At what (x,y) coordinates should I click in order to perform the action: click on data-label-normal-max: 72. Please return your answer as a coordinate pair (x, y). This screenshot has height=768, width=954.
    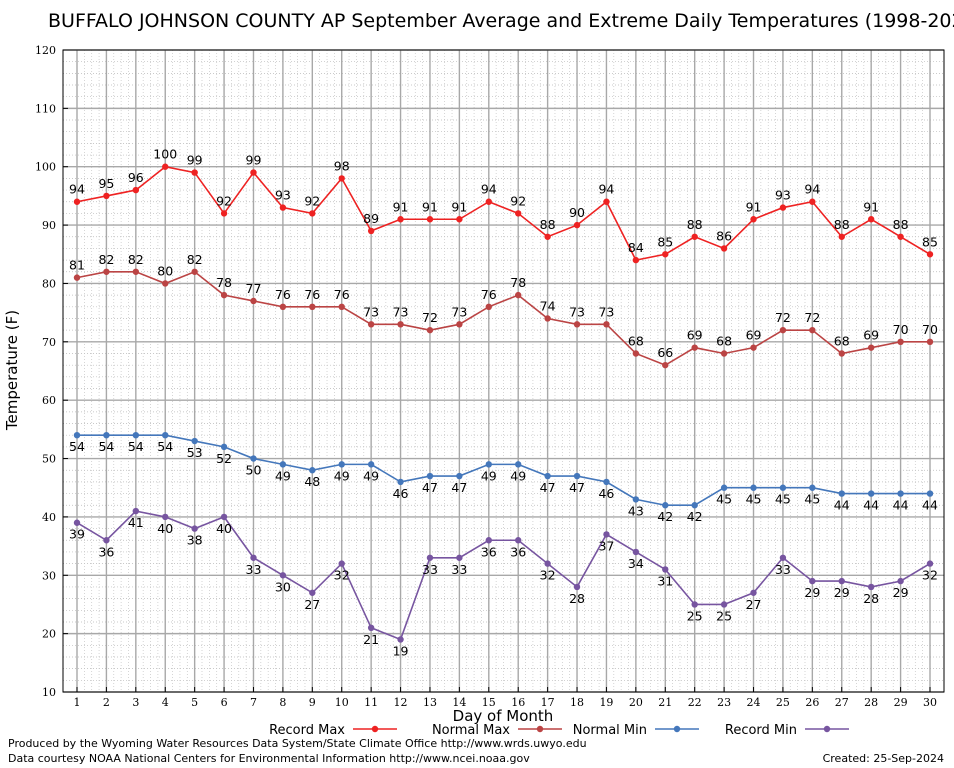
    Looking at the image, I should click on (783, 317).